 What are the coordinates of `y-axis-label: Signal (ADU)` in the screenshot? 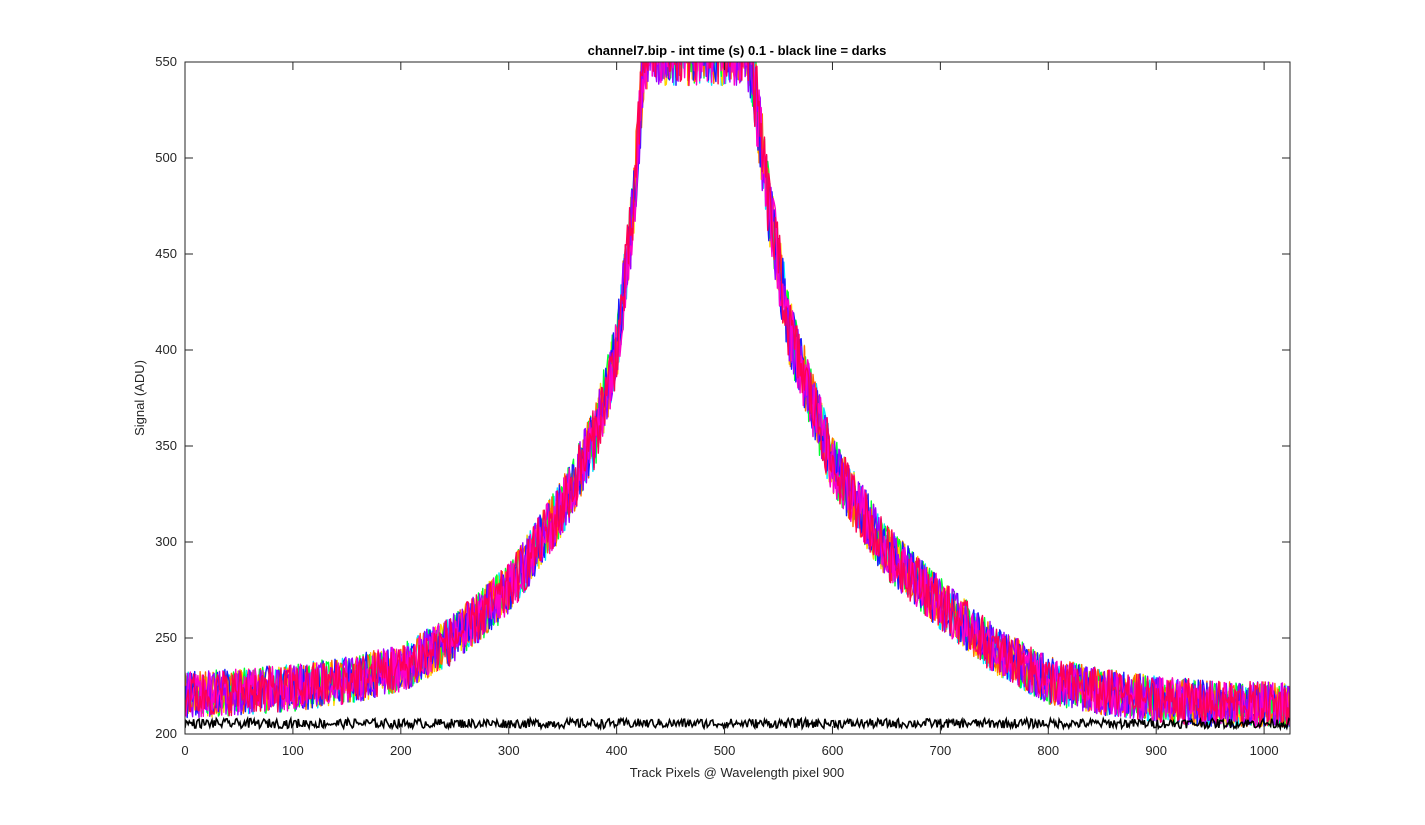 It's located at (139, 398).